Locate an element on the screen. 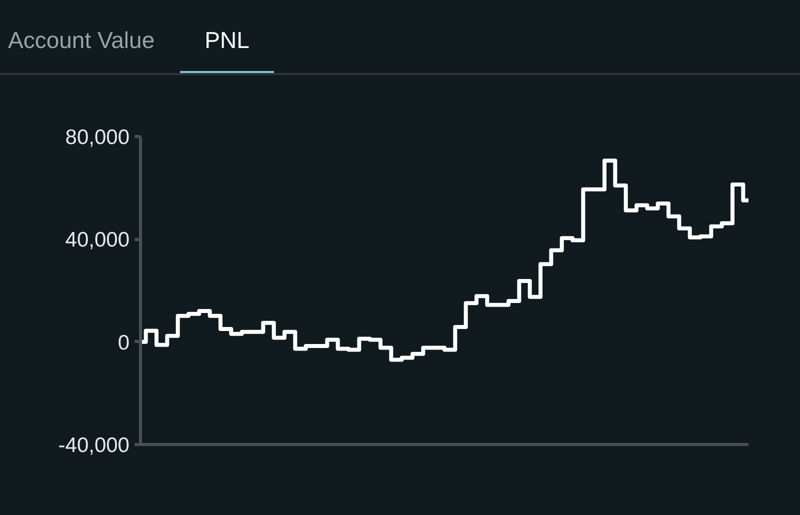 Image resolution: width=800 pixels, height=515 pixels. text: Account Value is located at coordinates (81, 40).